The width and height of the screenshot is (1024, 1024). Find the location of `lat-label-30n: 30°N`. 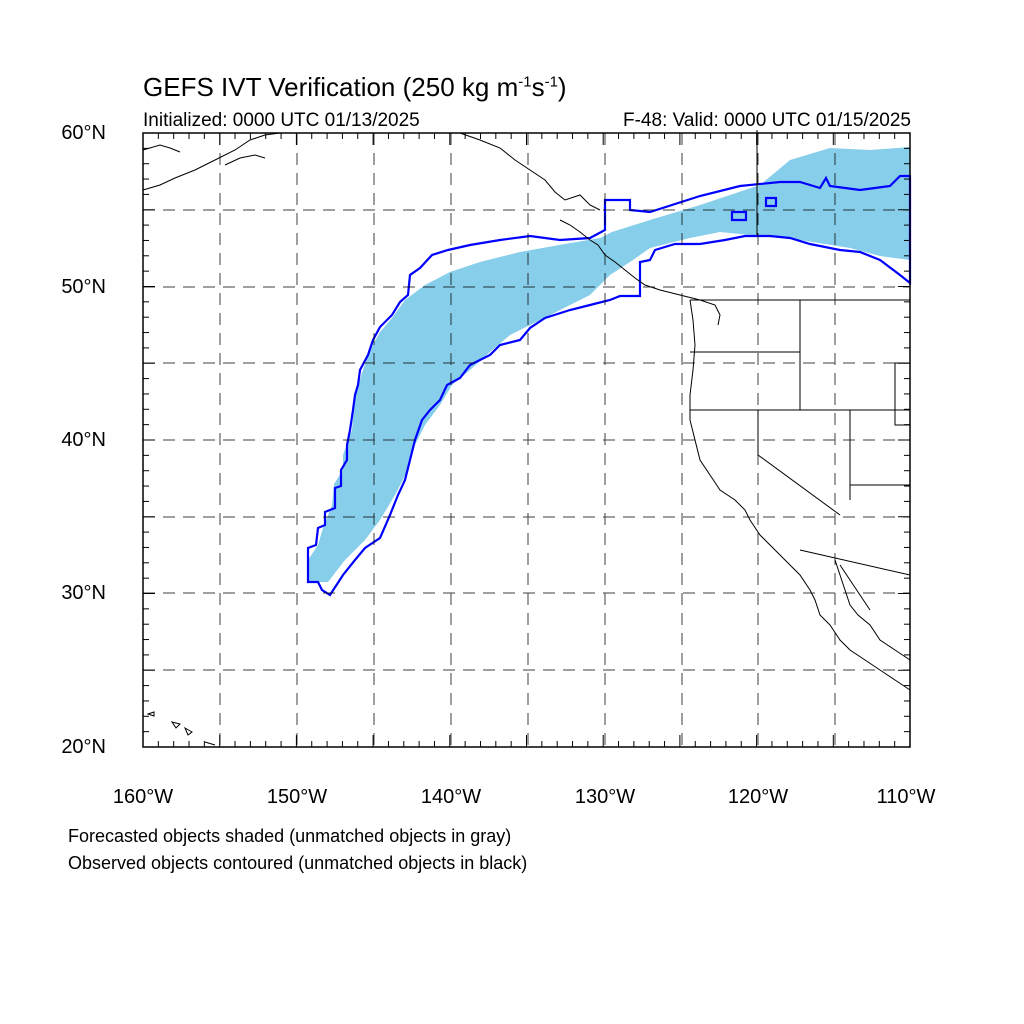

lat-label-30n: 30°N is located at coordinates (83, 593).